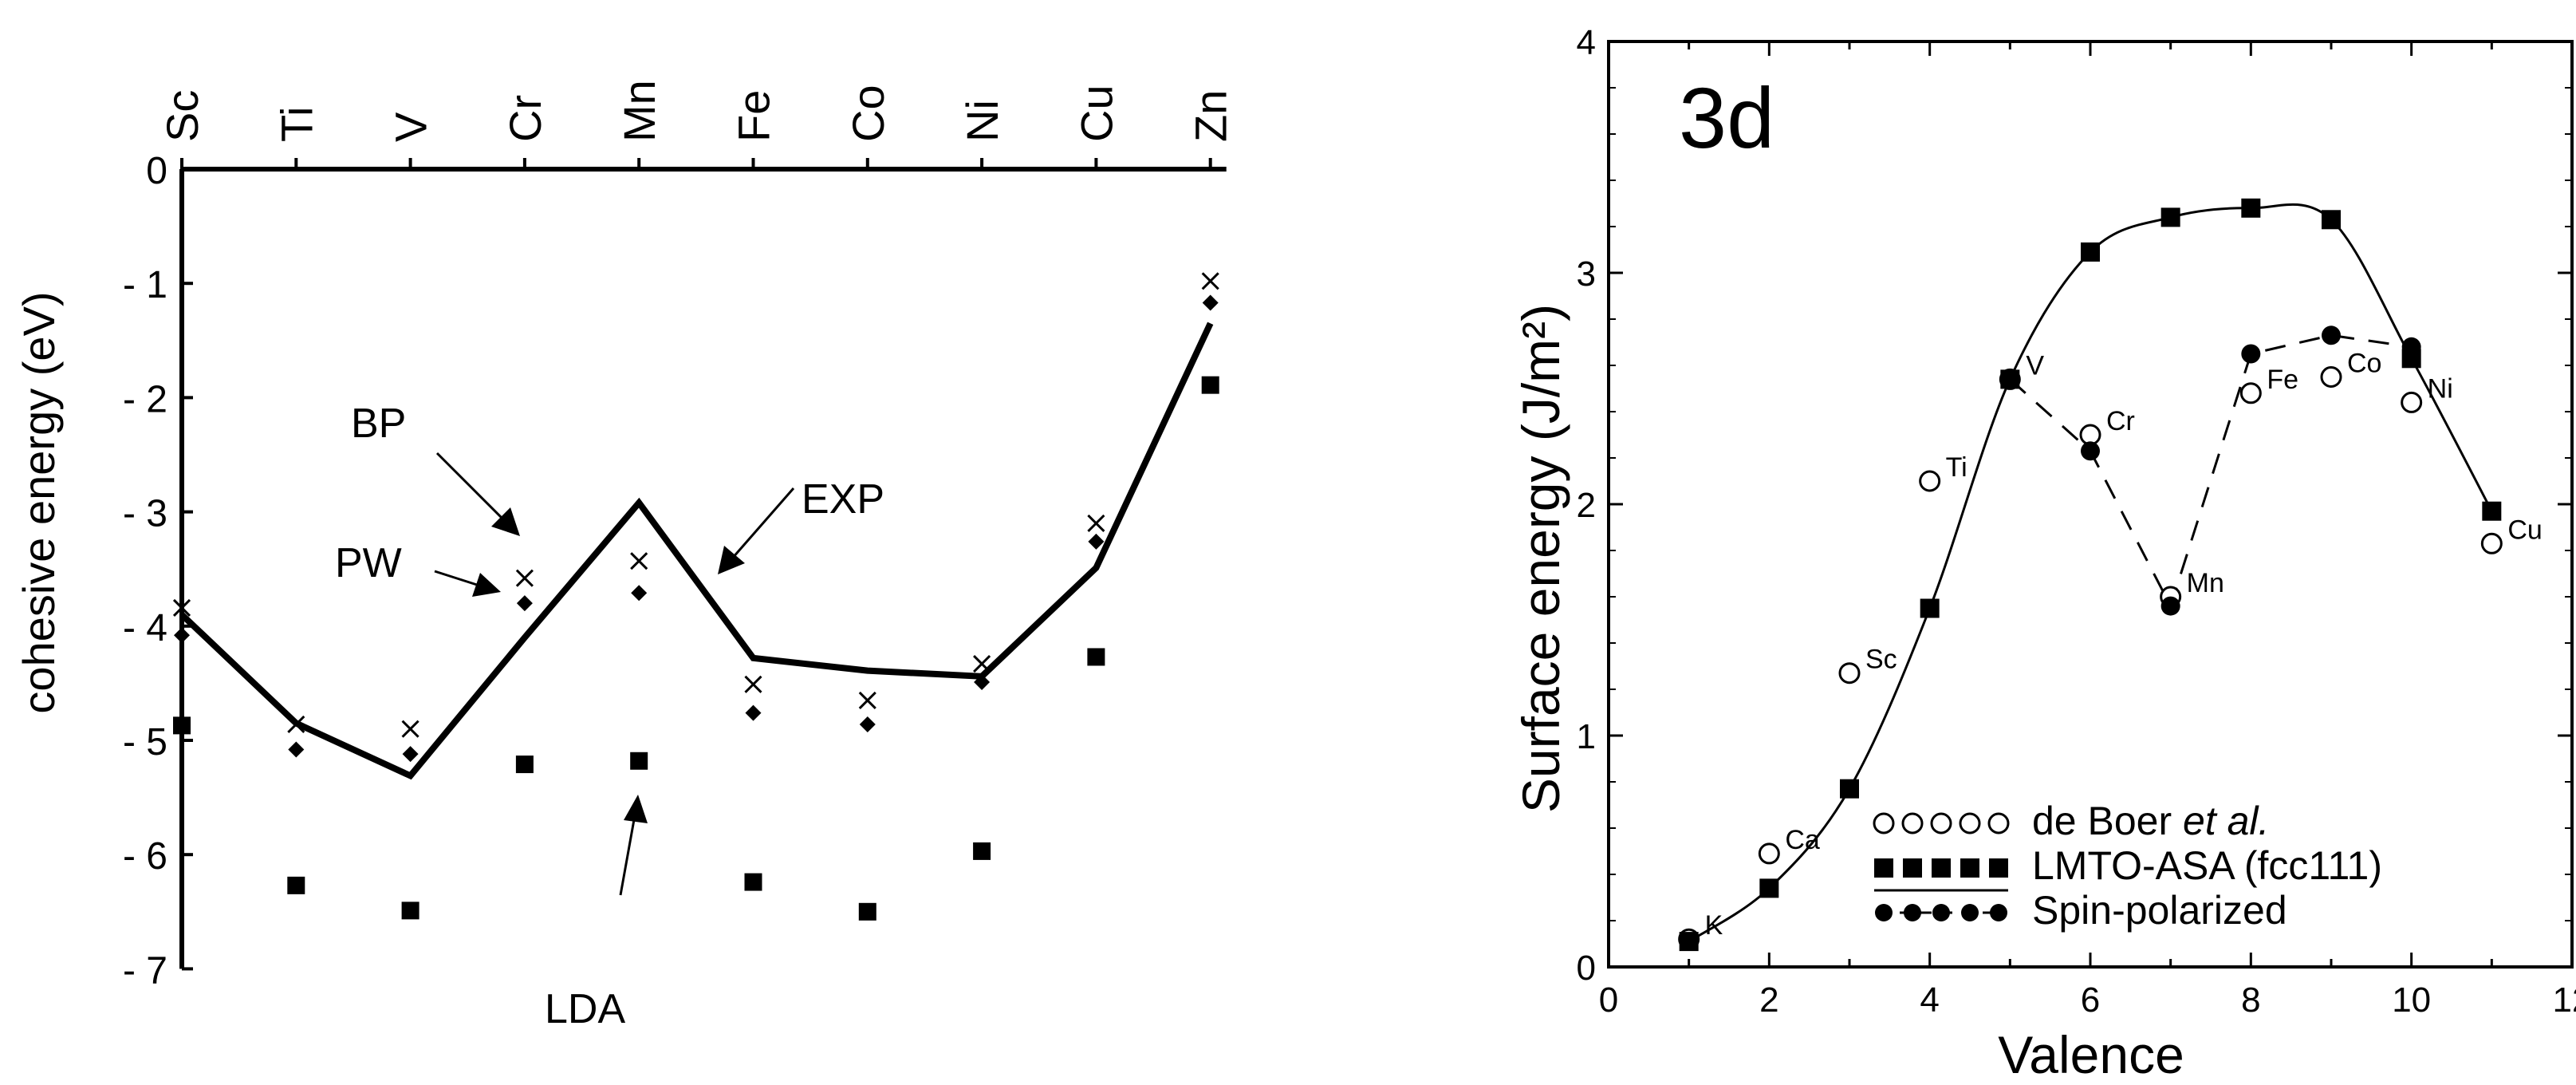  Describe the element at coordinates (2150, 821) in the screenshot. I see `legend-label: de Boer et al.` at that location.